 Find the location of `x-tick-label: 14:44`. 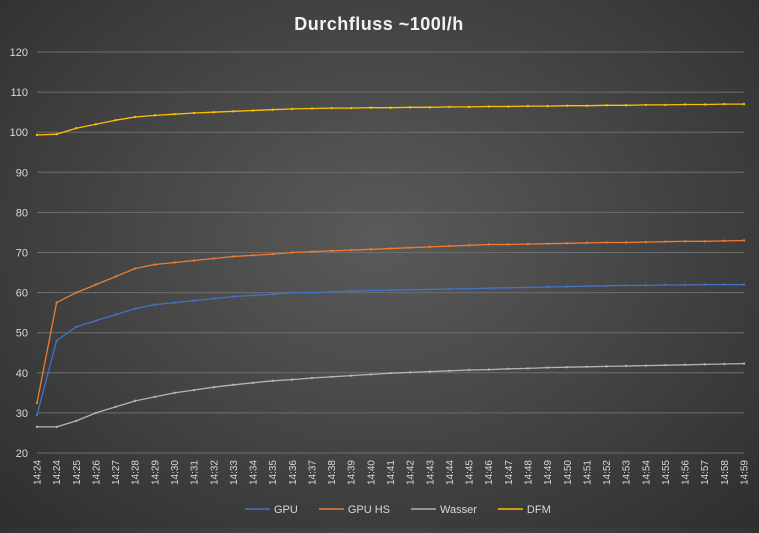

x-tick-label: 14:44 is located at coordinates (450, 472).